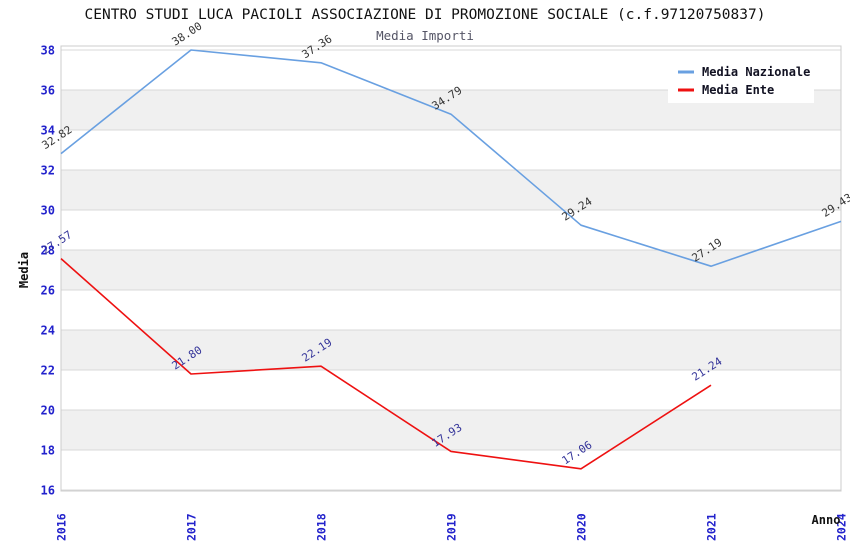  What do you see at coordinates (48, 451) in the screenshot?
I see `y-tick-label: 18` at bounding box center [48, 451].